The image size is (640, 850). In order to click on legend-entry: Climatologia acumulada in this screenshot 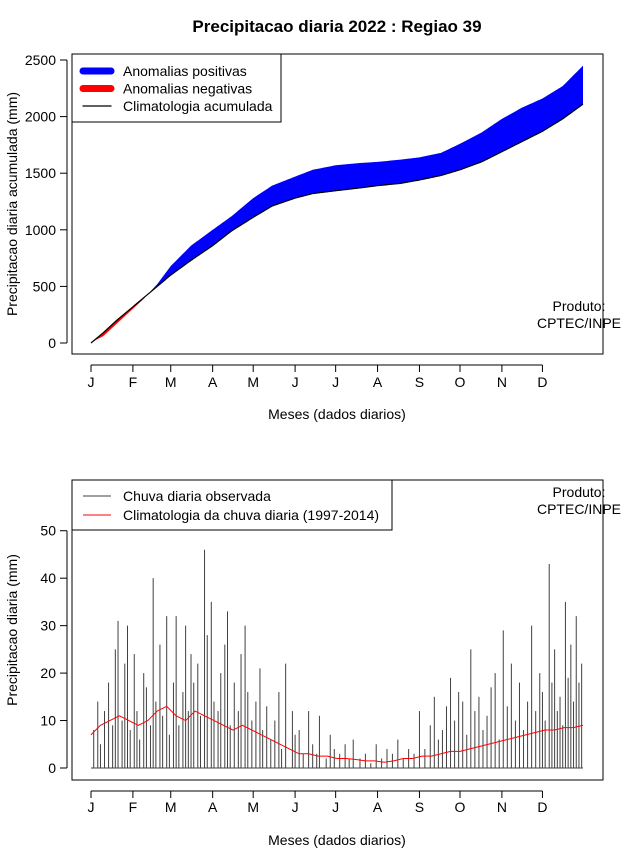, I will do `click(198, 106)`.